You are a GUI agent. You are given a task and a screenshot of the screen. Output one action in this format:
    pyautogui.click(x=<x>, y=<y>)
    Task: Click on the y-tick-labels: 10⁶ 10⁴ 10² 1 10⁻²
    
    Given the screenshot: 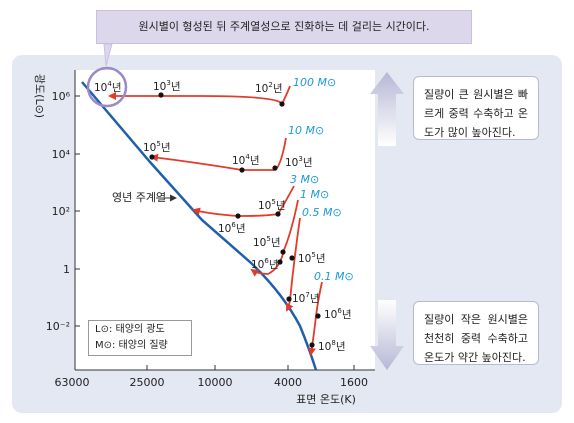 What is the action you would take?
    pyautogui.click(x=58, y=211)
    